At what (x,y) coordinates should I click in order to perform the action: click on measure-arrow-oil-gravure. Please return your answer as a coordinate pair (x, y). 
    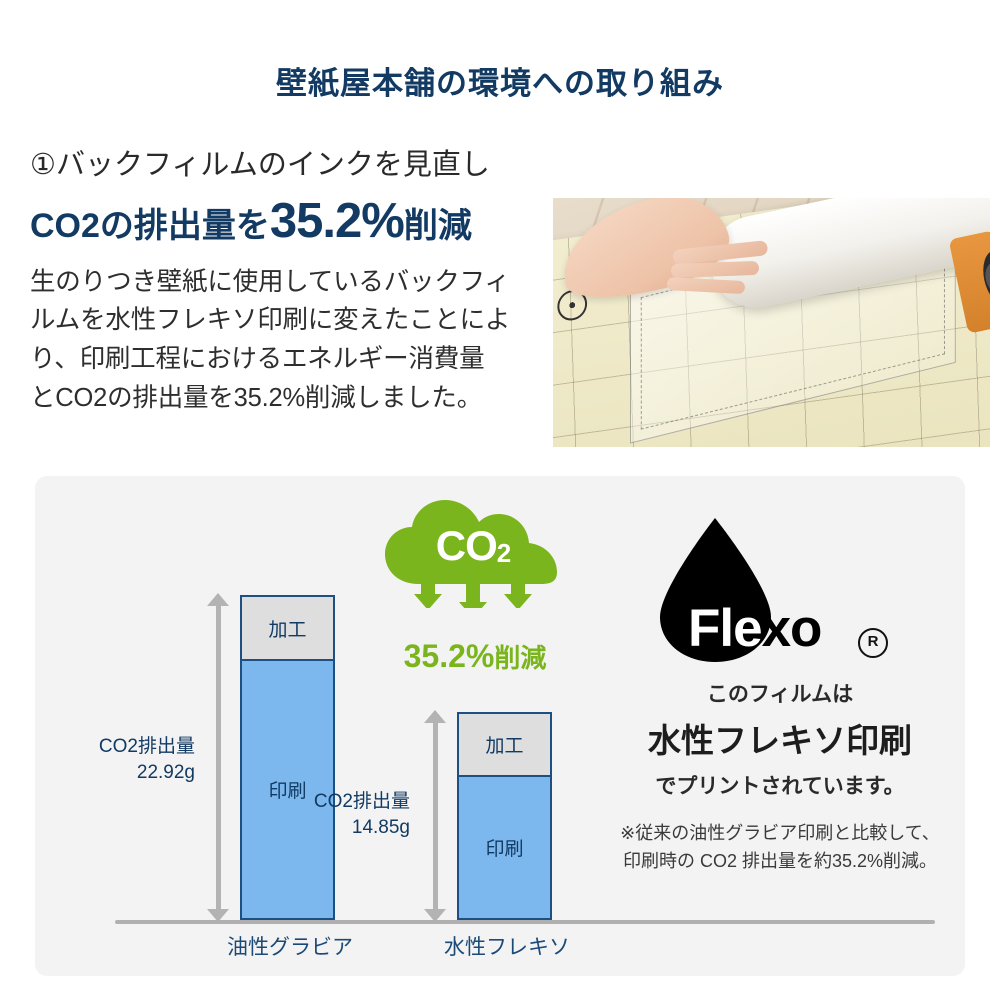
    Looking at the image, I should click on (218, 757).